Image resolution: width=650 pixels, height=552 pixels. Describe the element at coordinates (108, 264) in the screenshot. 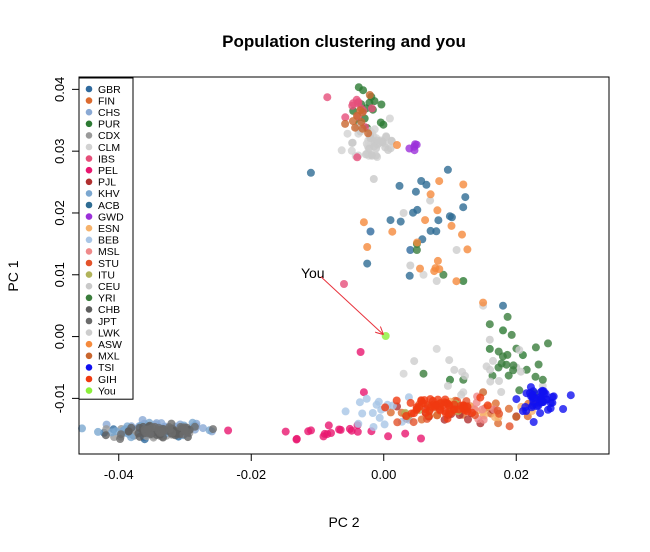

I see `legend-label: STU` at that location.